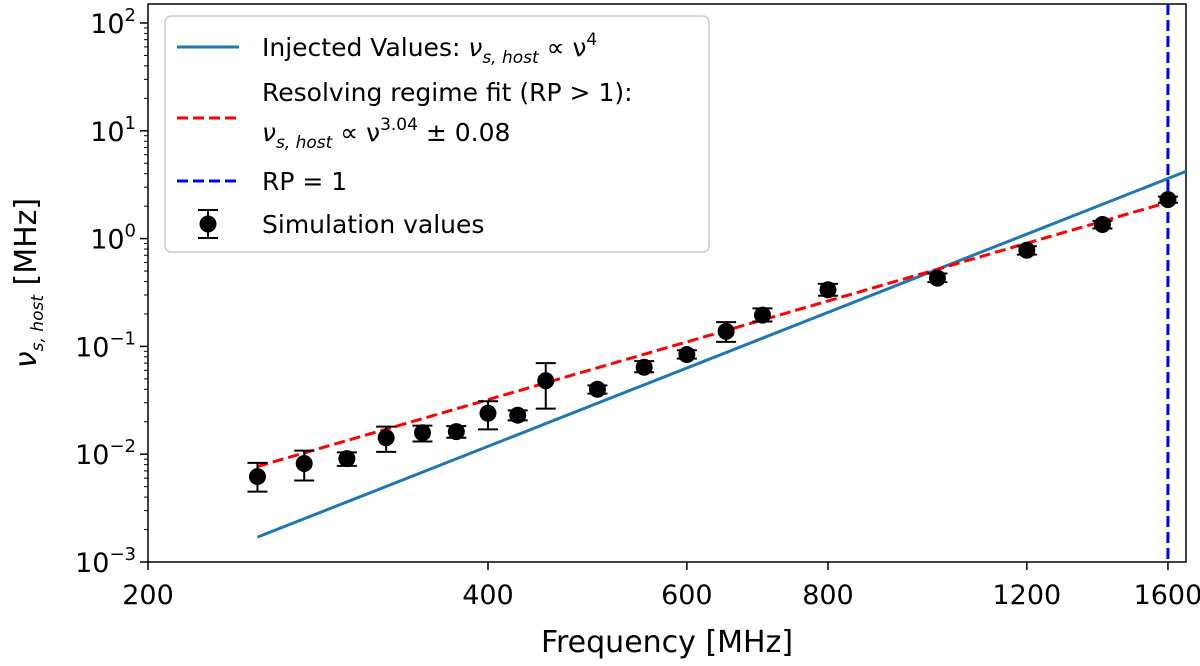  Describe the element at coordinates (373, 224) in the screenshot. I see `legend-label-simulation: Simulation values` at that location.